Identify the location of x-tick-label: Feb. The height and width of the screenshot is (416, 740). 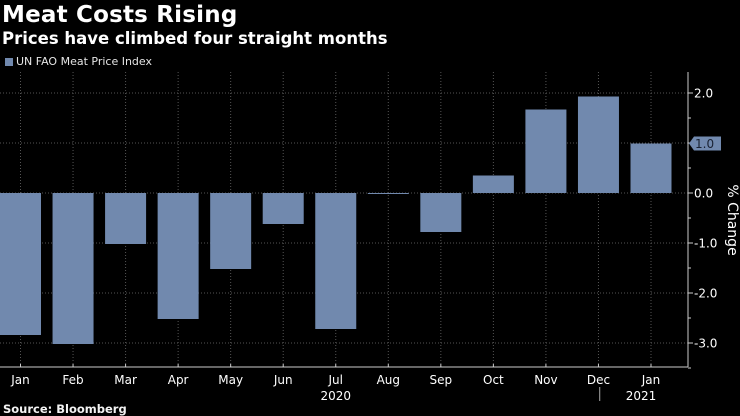
(72, 380).